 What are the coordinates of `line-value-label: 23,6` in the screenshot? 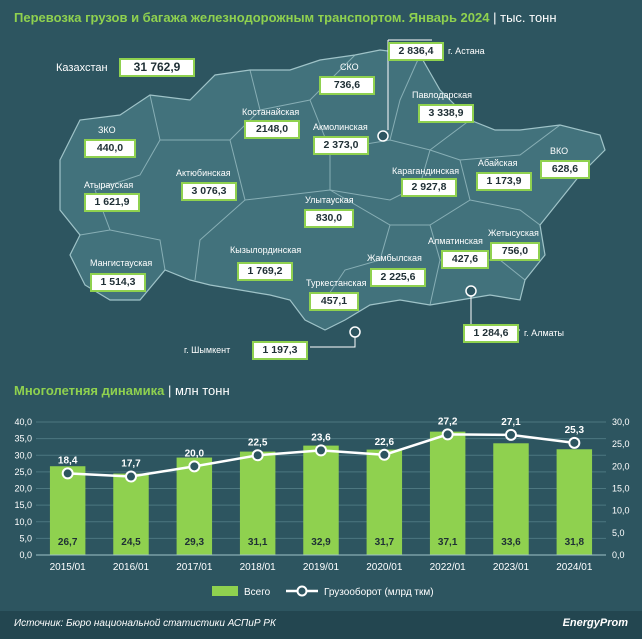 It's located at (321, 437).